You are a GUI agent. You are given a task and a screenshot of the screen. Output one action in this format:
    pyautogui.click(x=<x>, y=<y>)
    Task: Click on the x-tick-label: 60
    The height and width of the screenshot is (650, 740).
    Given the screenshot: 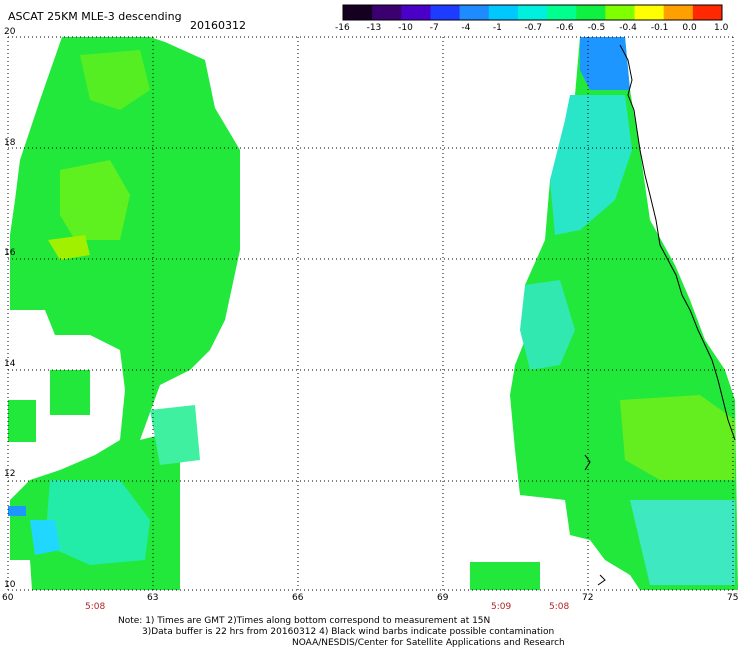 What is the action you would take?
    pyautogui.click(x=8, y=598)
    